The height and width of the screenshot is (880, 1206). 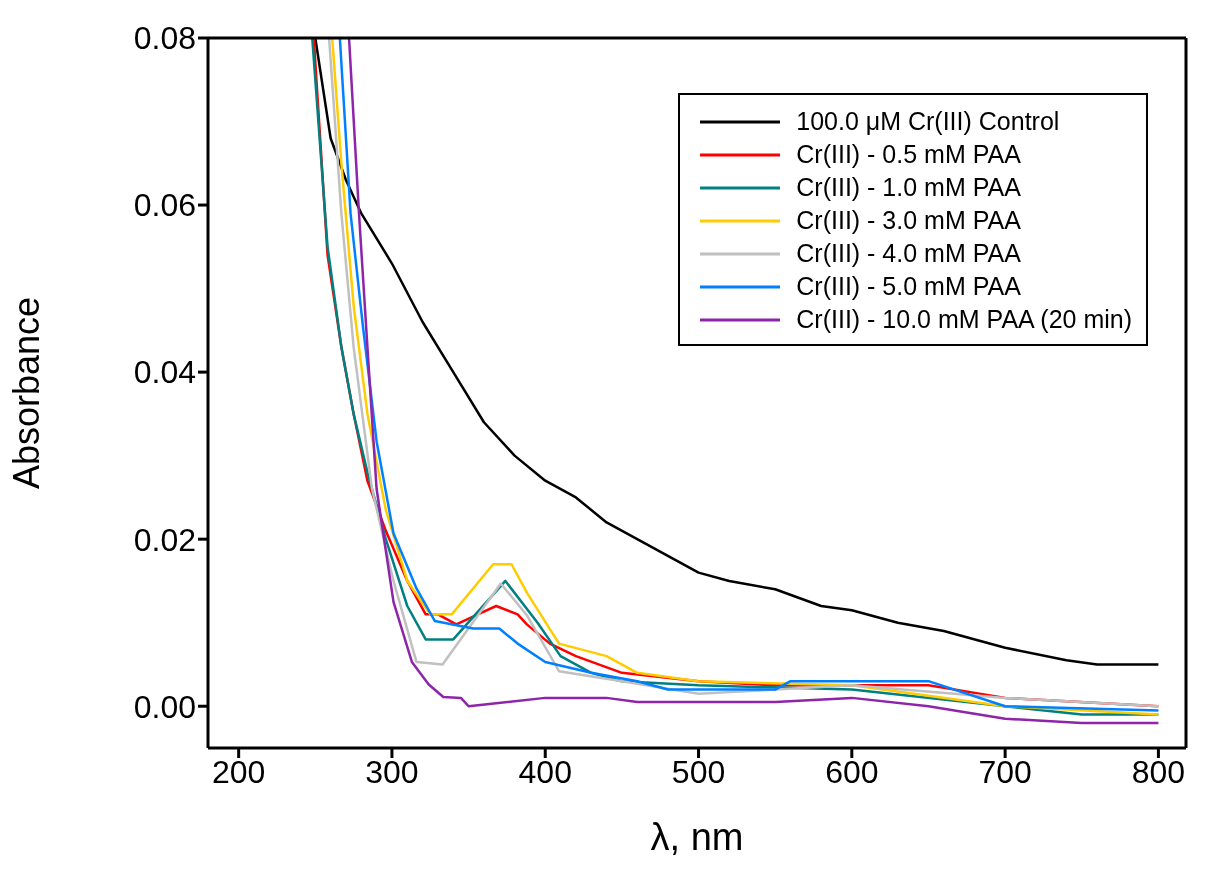 What do you see at coordinates (164, 706) in the screenshot?
I see `y-tick-label: 0.00` at bounding box center [164, 706].